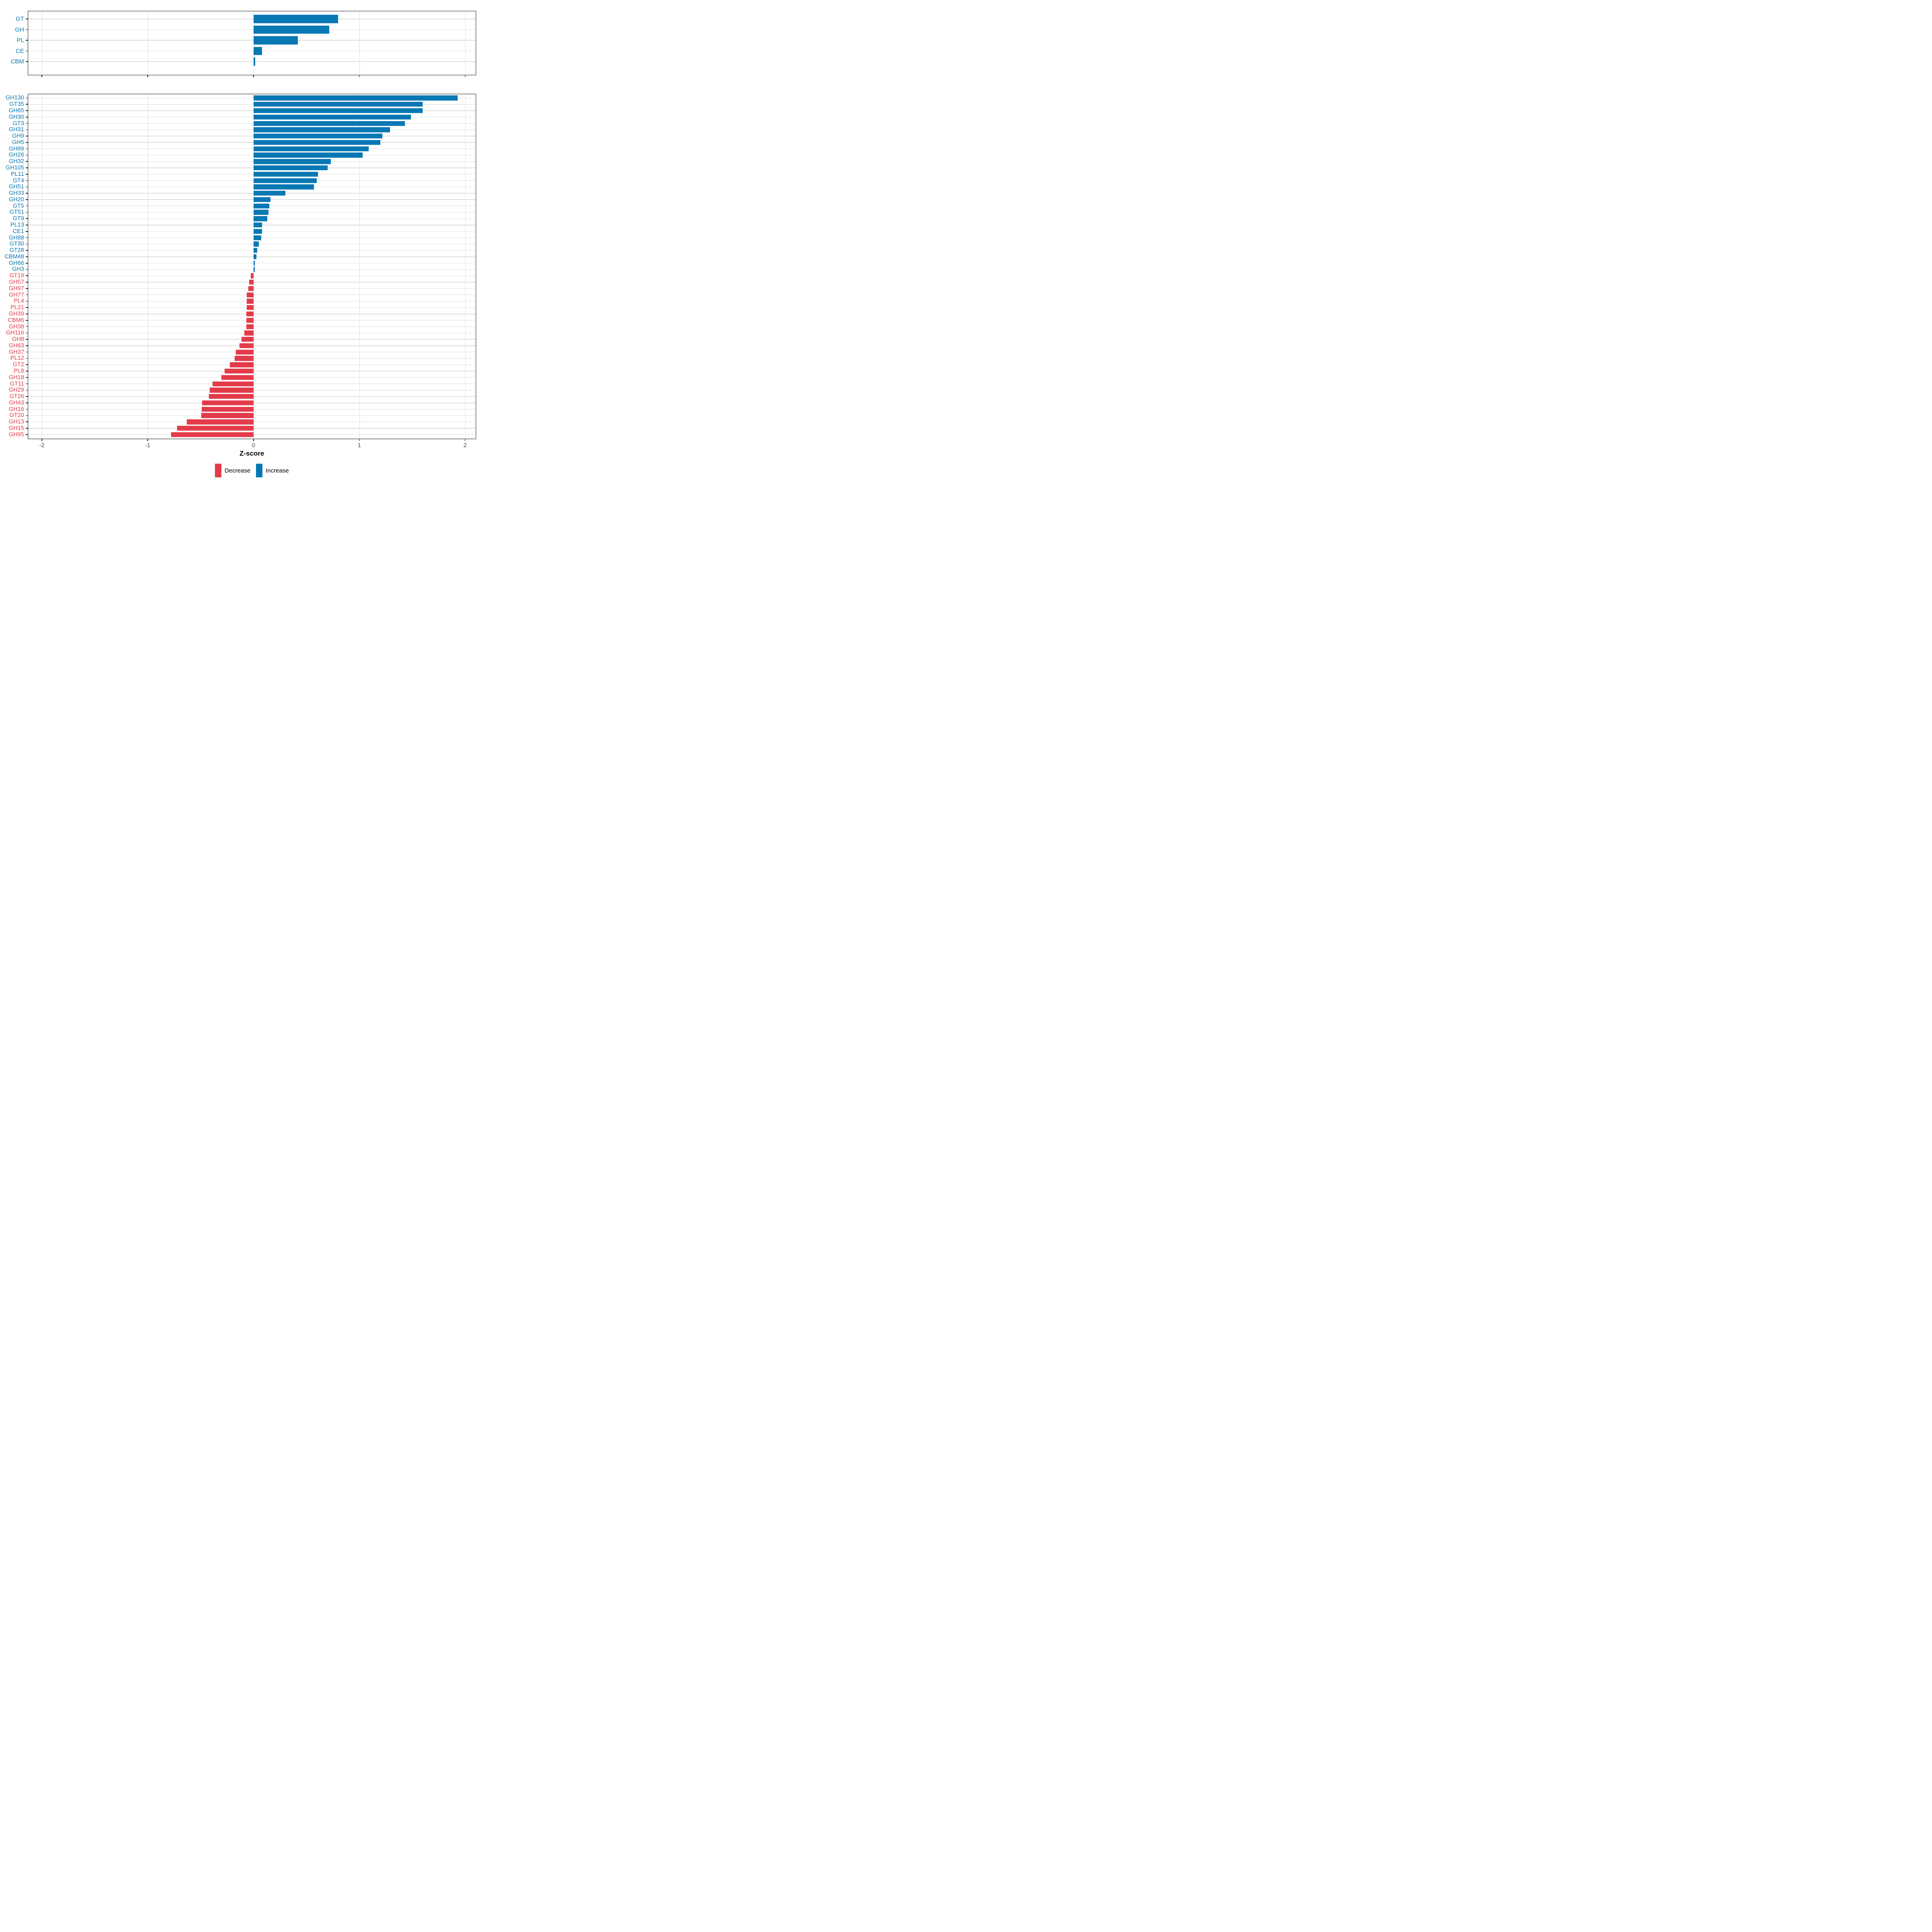  Describe the element at coordinates (14, 98) in the screenshot. I see `y-axis-label-GH130: GH130` at that location.